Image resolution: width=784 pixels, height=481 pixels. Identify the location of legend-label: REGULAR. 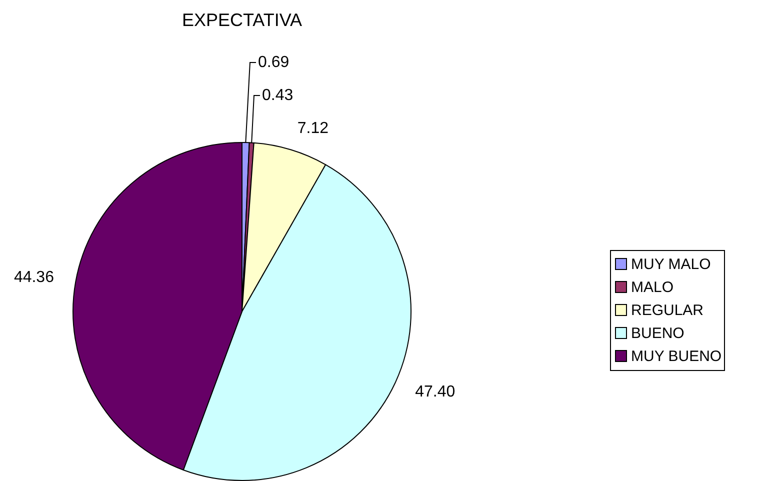
(667, 311).